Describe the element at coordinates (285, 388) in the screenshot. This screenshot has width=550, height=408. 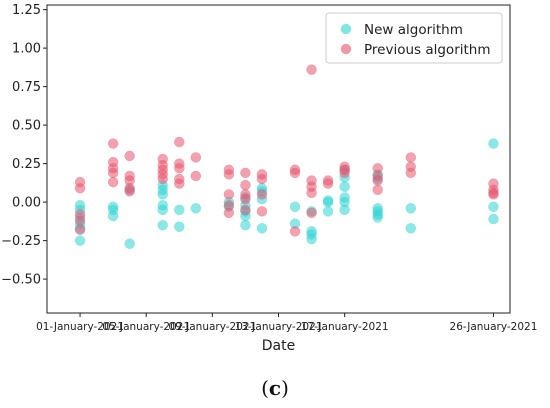
I see `caption-close-paren: )` at that location.